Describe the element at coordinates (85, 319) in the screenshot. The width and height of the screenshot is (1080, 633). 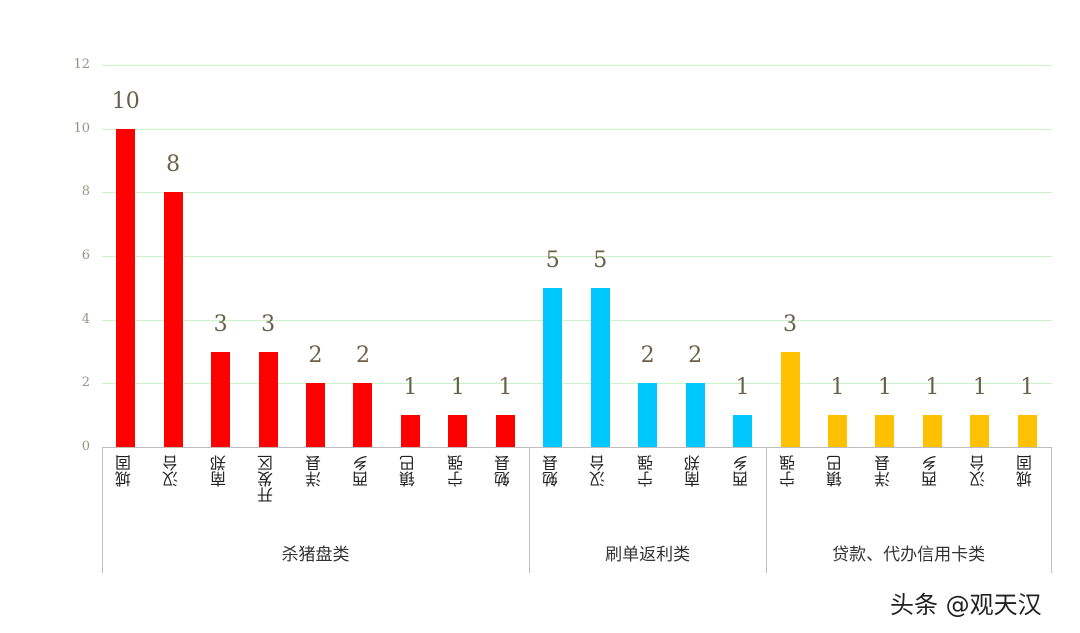
I see `y-tick-label: 4` at that location.